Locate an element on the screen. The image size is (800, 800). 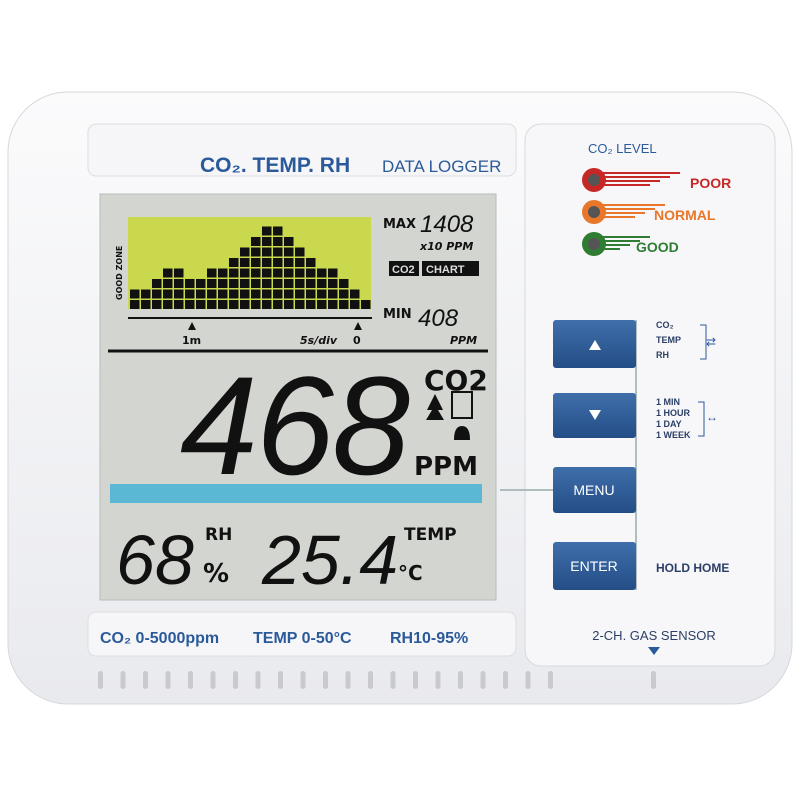
axis-label: 5s/div is located at coordinates (319, 340).